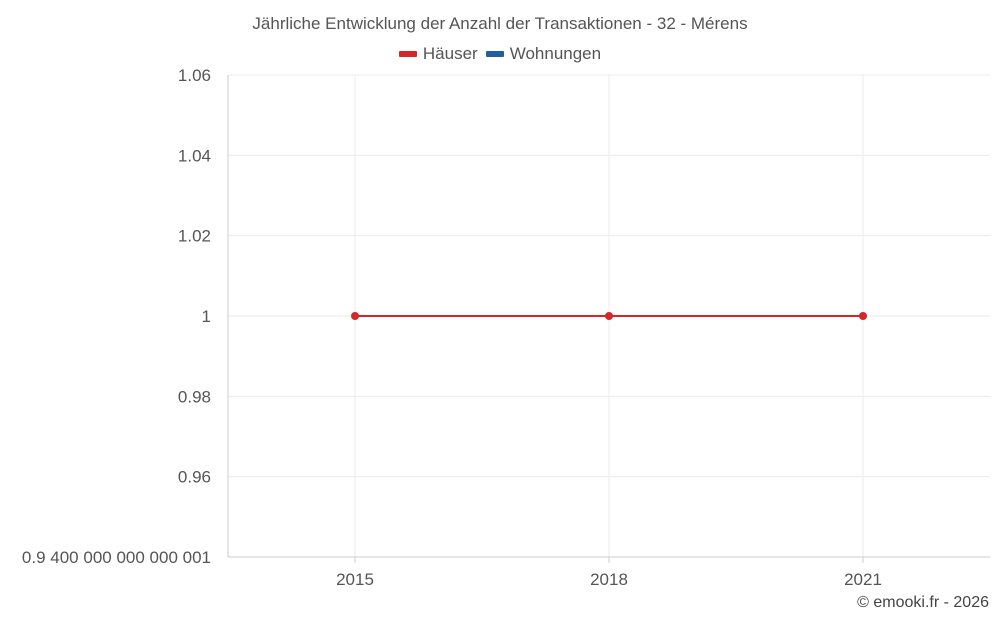 This screenshot has width=1000, height=625. What do you see at coordinates (194, 396) in the screenshot?
I see `y-tick-label: 0.98` at bounding box center [194, 396].